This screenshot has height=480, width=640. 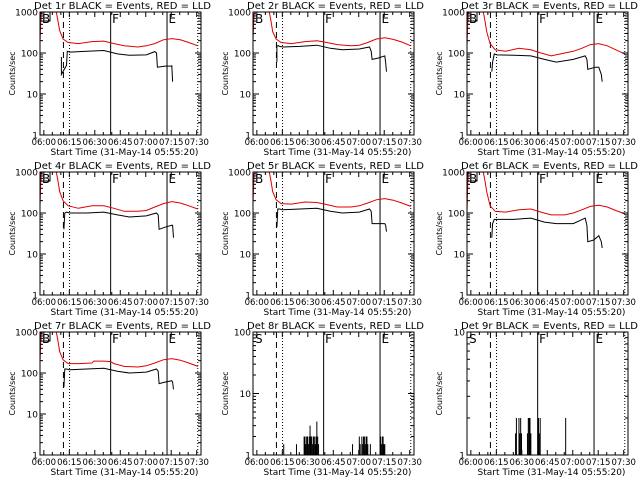 What do you see at coordinates (549, 6) in the screenshot?
I see `panel-title: Det 3r BLACK = Events, RED = LLD` at bounding box center [549, 6].